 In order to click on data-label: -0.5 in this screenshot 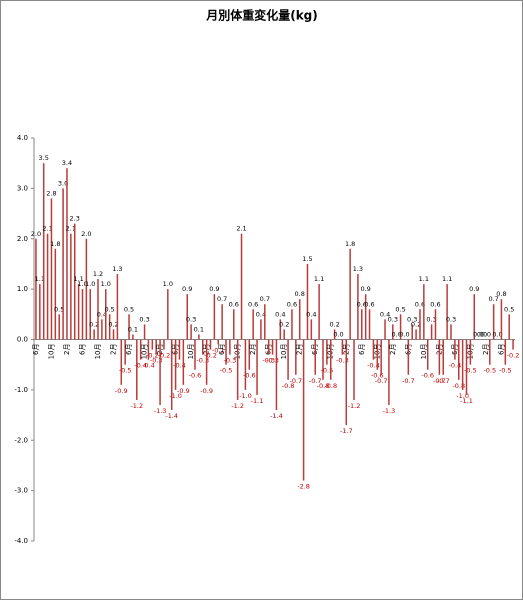, I will do `click(489, 371)`.